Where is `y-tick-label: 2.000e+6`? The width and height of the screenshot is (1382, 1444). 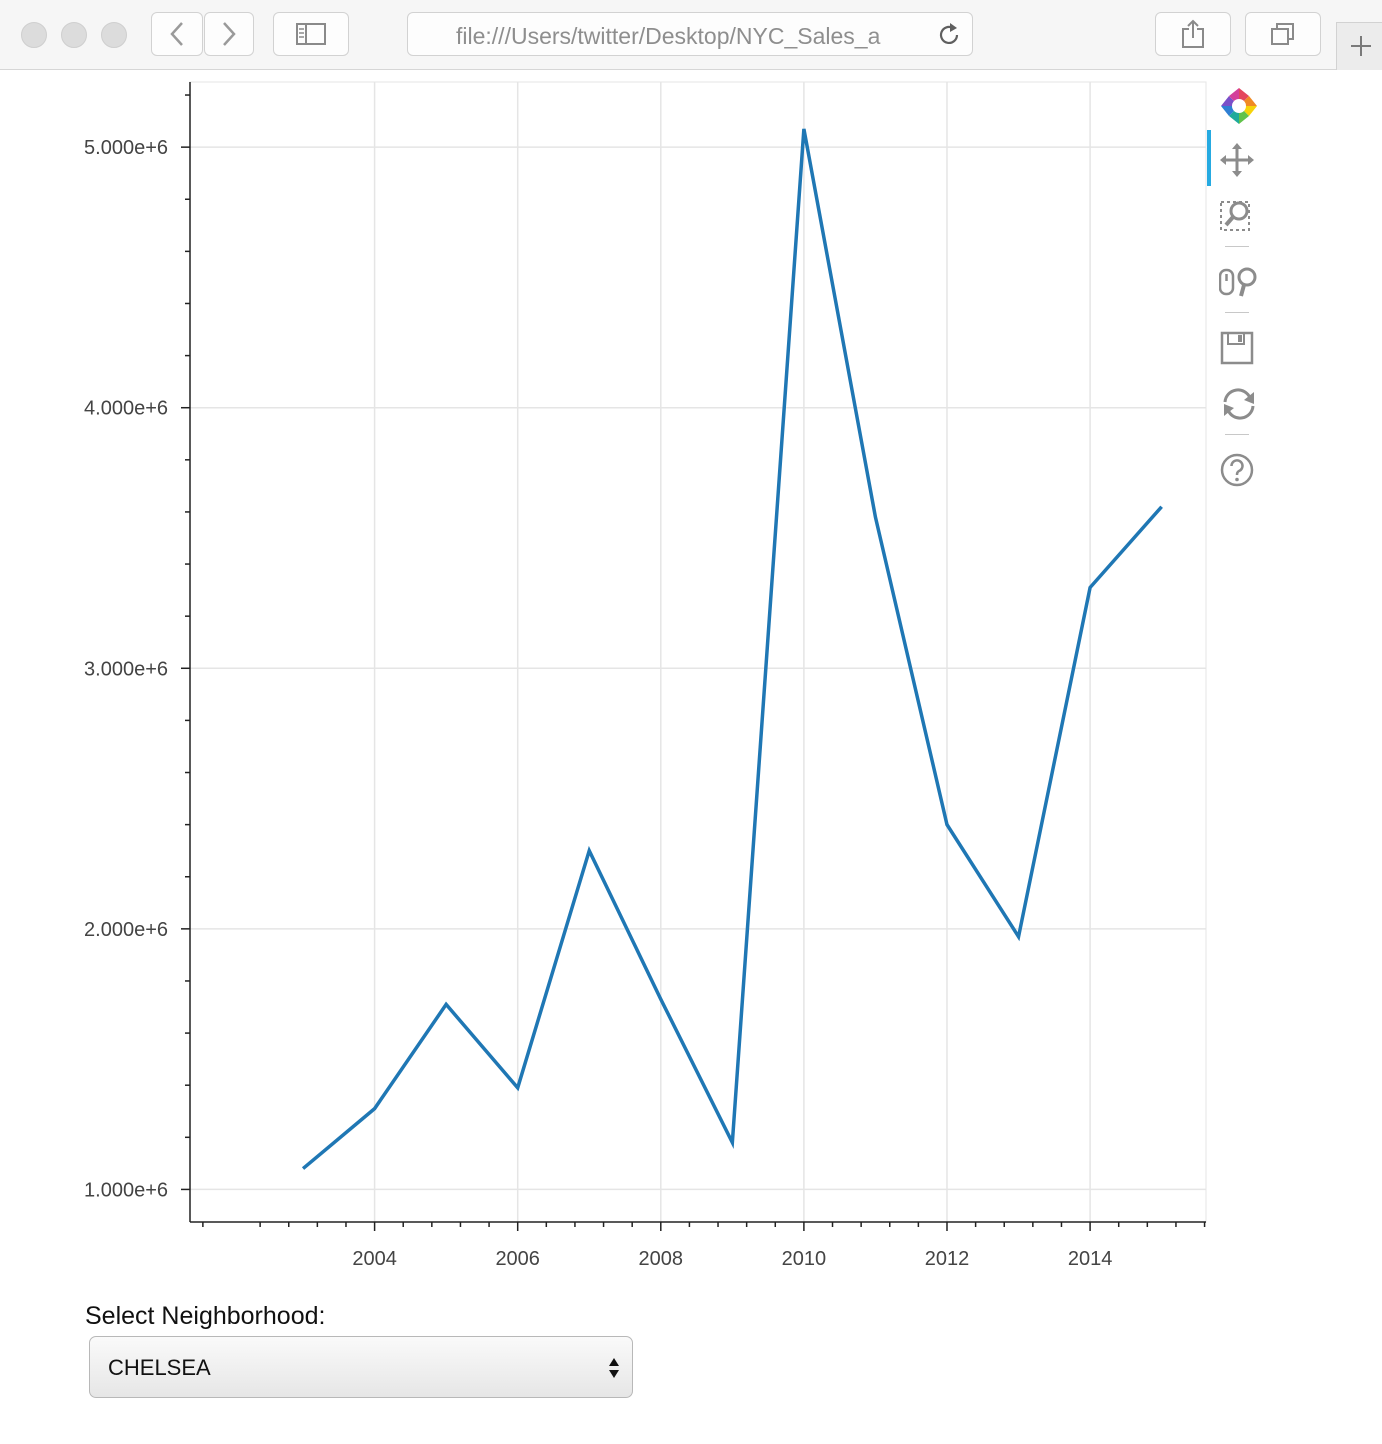 y-tick-label: 2.000e+6 is located at coordinates (126, 930).